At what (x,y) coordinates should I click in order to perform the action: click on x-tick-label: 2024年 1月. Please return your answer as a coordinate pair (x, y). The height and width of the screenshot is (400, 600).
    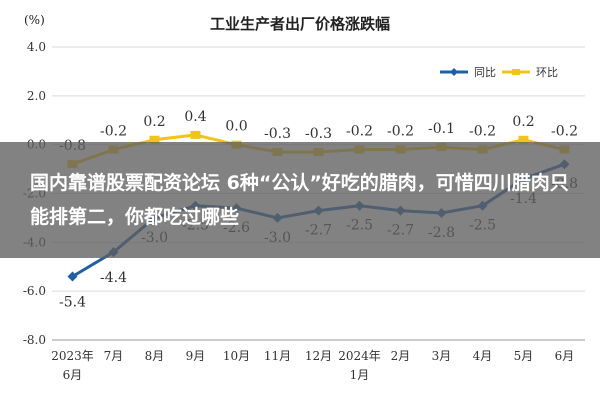
    Looking at the image, I should click on (359, 365).